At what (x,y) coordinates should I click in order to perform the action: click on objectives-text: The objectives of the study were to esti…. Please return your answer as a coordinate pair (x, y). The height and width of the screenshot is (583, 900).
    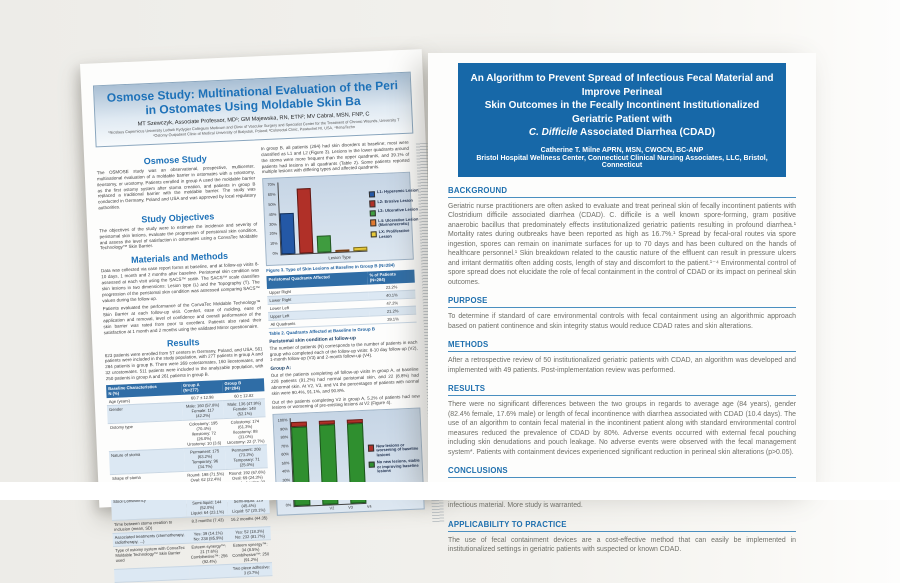
    Looking at the image, I should click on (178, 236).